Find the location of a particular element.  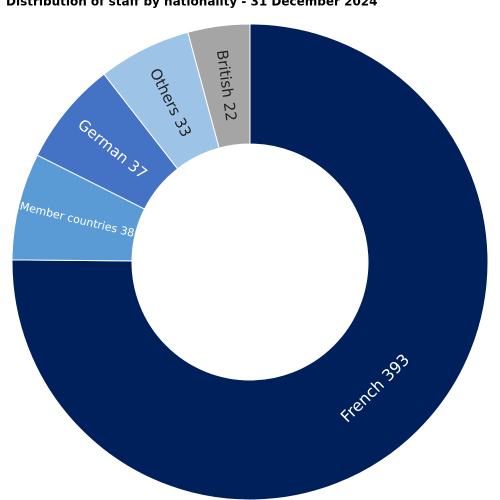

donut-slice is located at coordinates (219, 86).